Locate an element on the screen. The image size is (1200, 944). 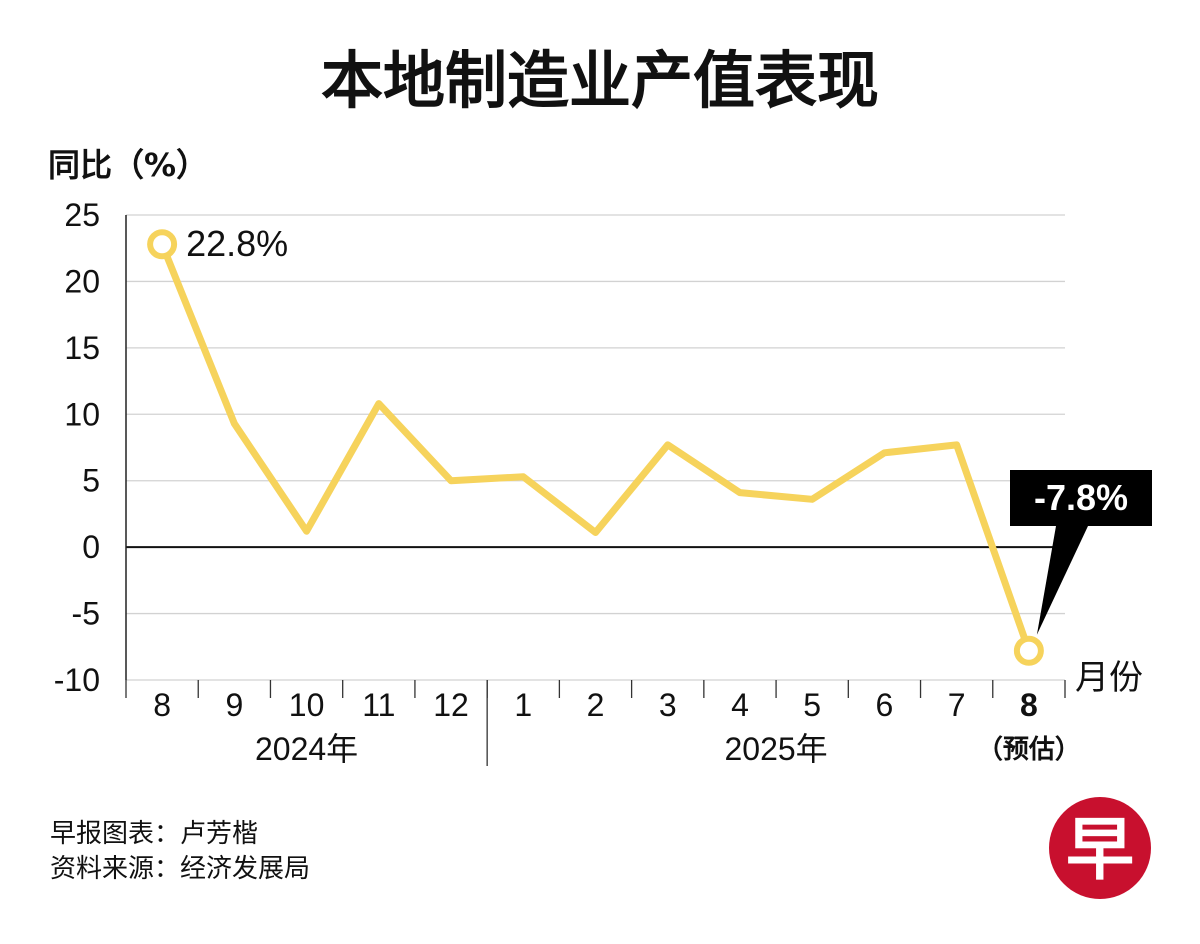
x-tick-label: 12 is located at coordinates (451, 705).